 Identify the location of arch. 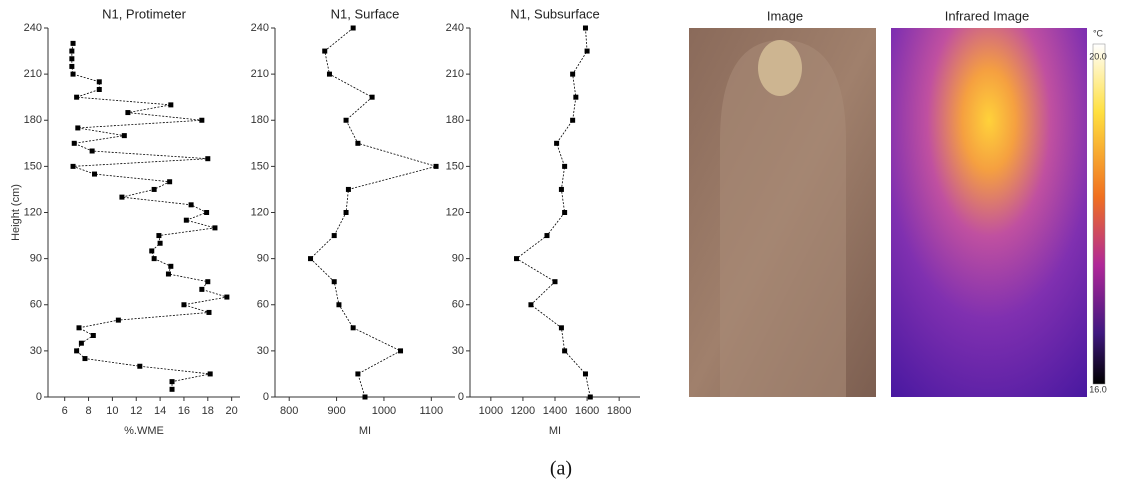
(783, 218).